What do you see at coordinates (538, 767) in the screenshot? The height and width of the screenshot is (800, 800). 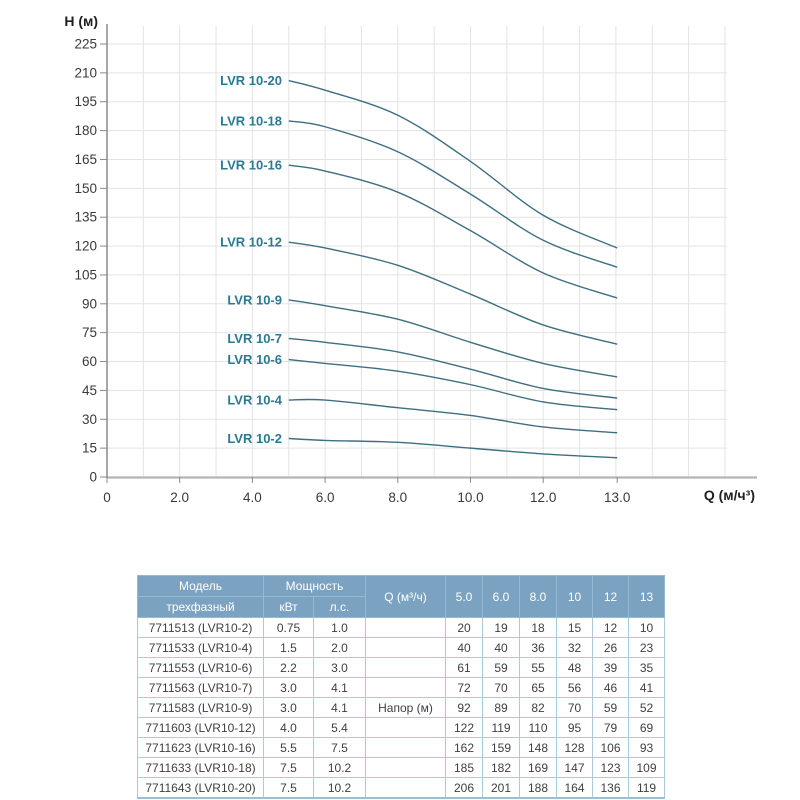 I see `head-value-cell: 169` at bounding box center [538, 767].